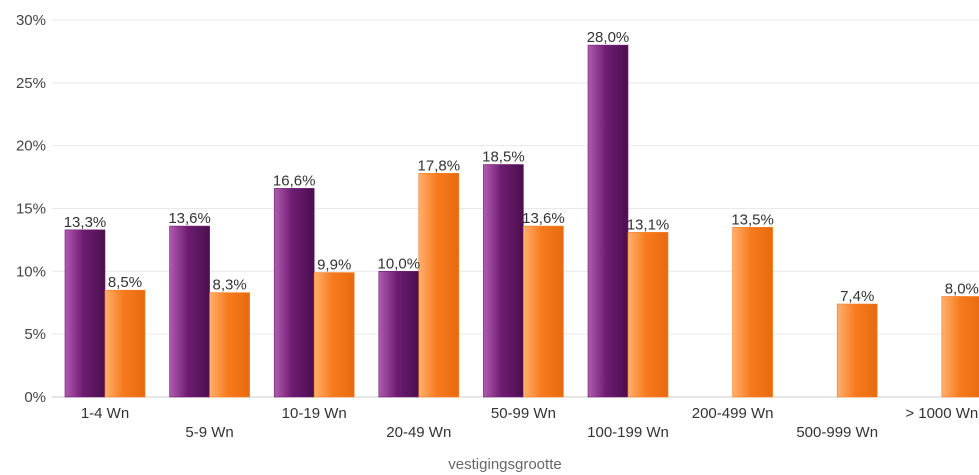 This screenshot has width=979, height=475. What do you see at coordinates (35, 397) in the screenshot?
I see `y-tick-label: 0%` at bounding box center [35, 397].